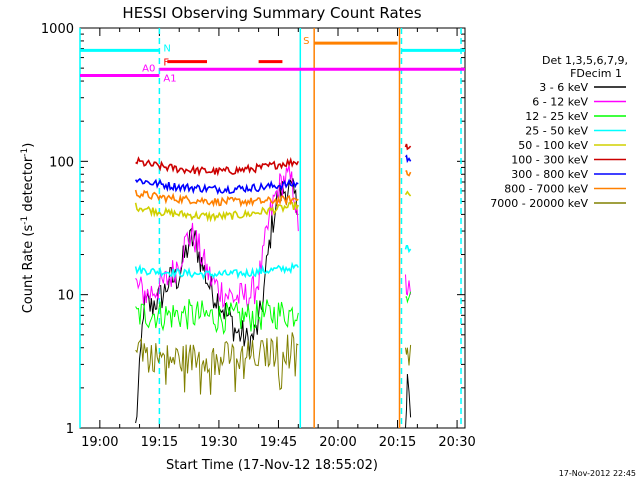 The image size is (640, 480). I want to click on legend-title-line1: Det 1,3,5,6,7,9,, so click(585, 60).